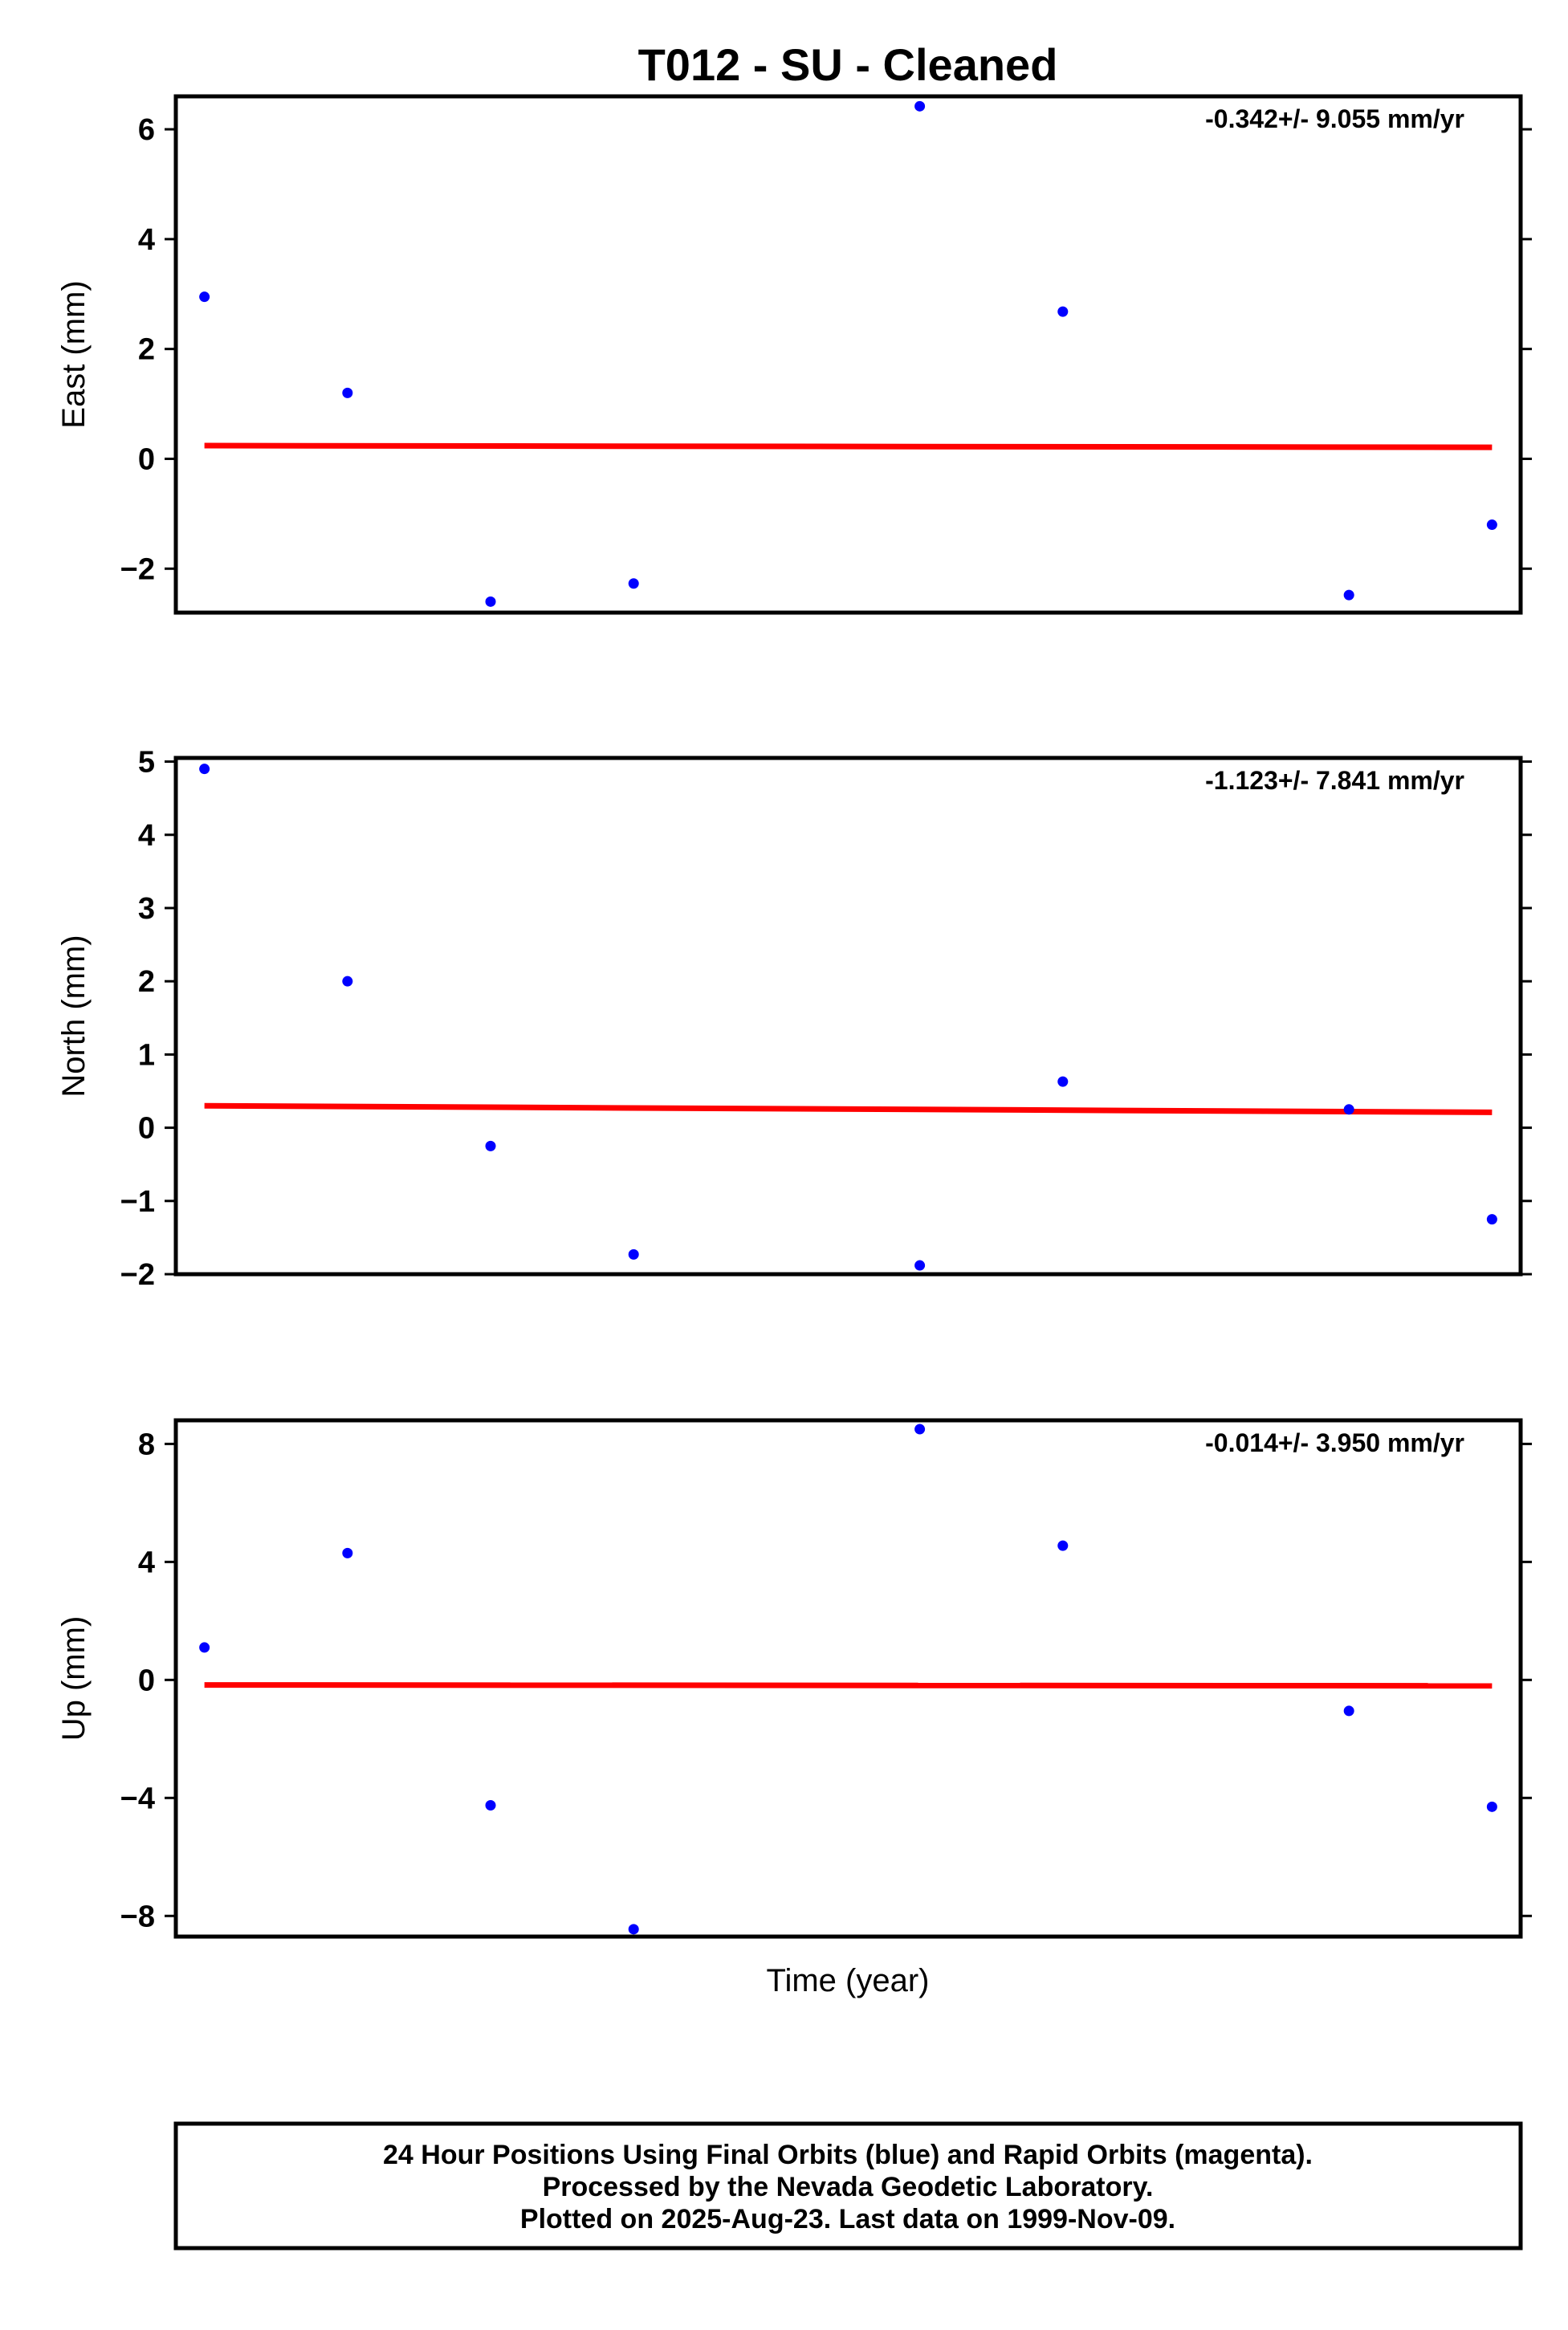 The height and width of the screenshot is (2330, 1568). Describe the element at coordinates (137, 1275) in the screenshot. I see `north-y-tick-label: −2` at that location.